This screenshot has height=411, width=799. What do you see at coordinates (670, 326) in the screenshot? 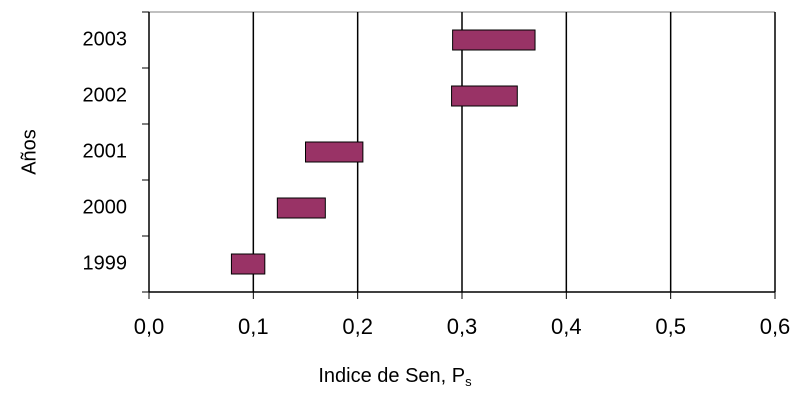
I see `x-tick-label: 0,5` at bounding box center [670, 326].